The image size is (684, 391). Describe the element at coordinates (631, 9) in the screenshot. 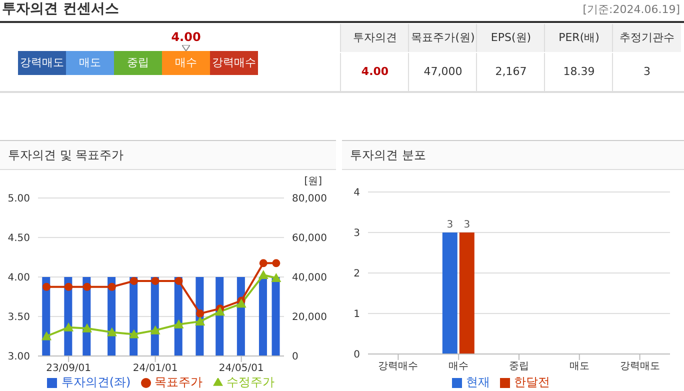

I see `text: [기준:2024.06.19]` at that location.